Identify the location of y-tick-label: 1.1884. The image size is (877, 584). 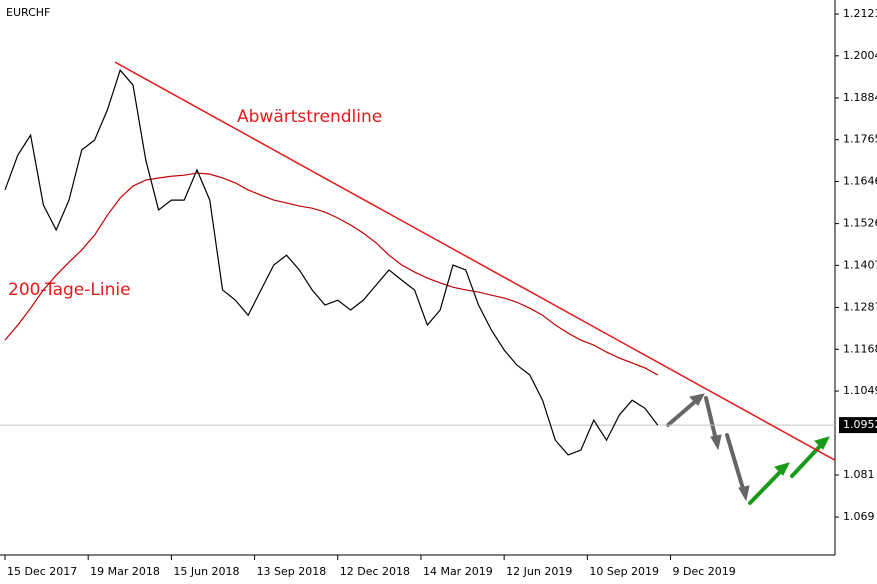
(860, 97).